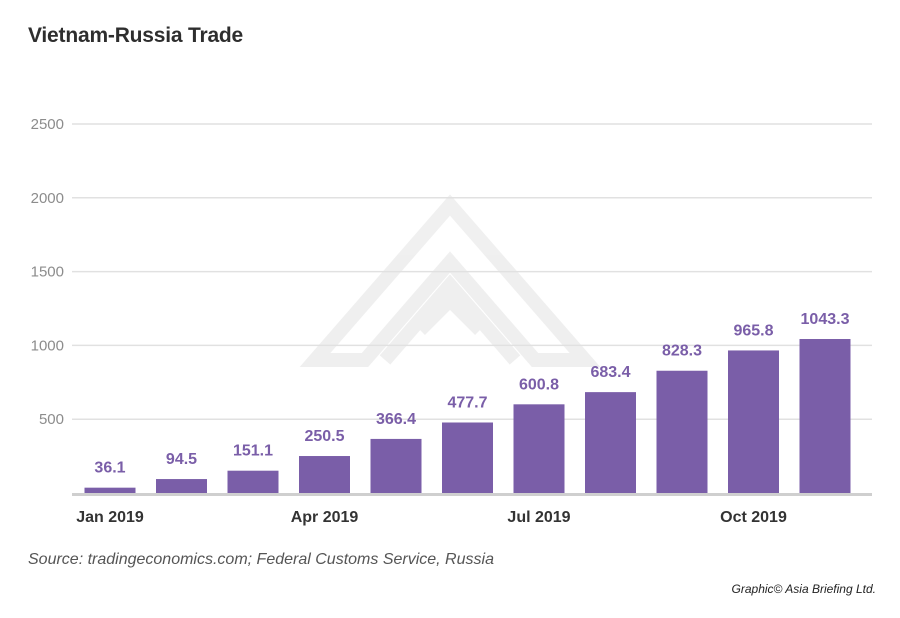 Image resolution: width=900 pixels, height=618 pixels. I want to click on x-tick-label: Jul 2019, so click(538, 517).